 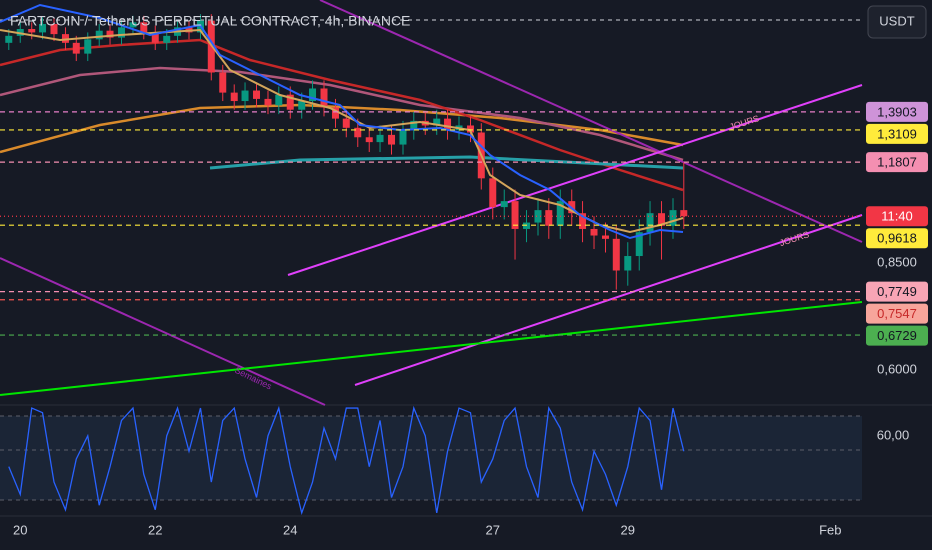 What do you see at coordinates (155, 529) in the screenshot?
I see `x-tick-label: 22` at bounding box center [155, 529].